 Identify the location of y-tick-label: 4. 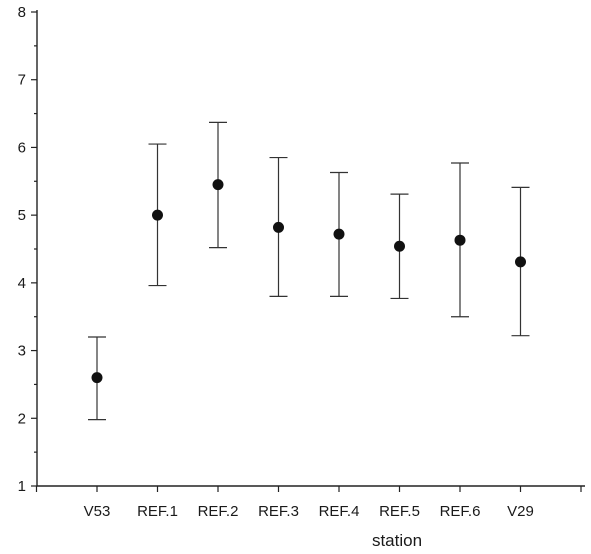
(22, 283).